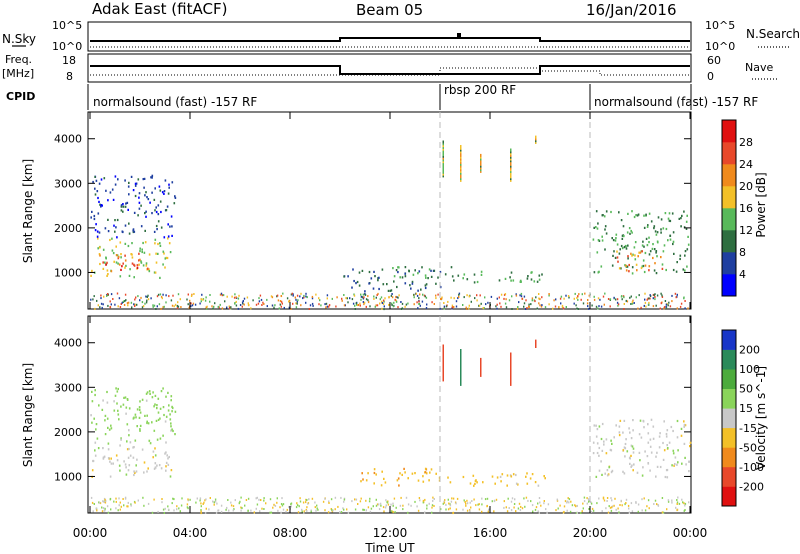 This screenshot has width=800, height=554. I want to click on colorbar-tick-label: 16, so click(746, 208).